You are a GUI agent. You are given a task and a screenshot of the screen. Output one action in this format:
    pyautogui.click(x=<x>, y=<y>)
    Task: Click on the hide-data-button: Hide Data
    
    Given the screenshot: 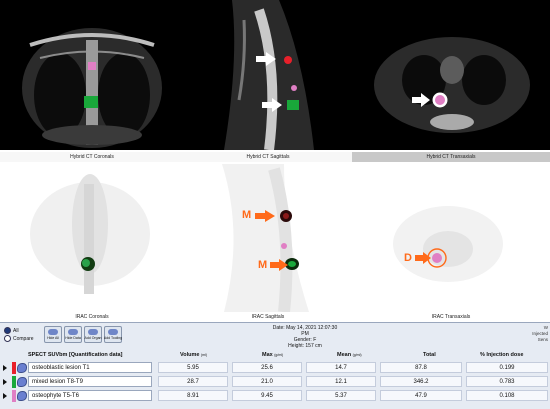 What is the action you would take?
    pyautogui.click(x=73, y=334)
    